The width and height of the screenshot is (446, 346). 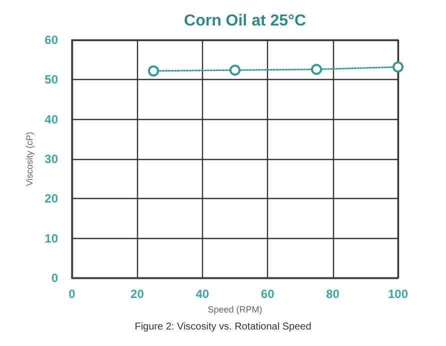 I want to click on x-tick-label: 100, so click(x=398, y=294).